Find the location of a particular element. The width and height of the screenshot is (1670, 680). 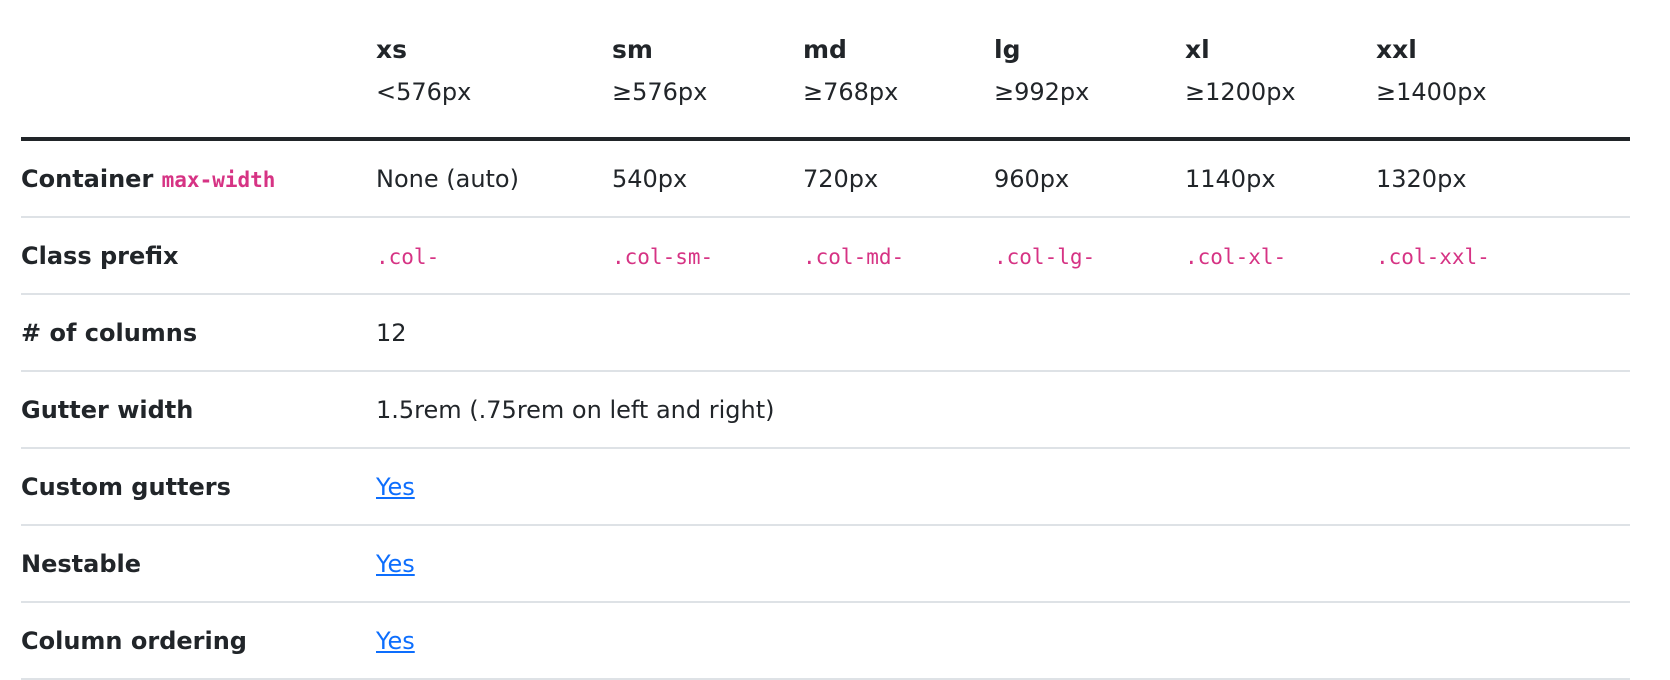

row-label: Nestable is located at coordinates (198, 564).